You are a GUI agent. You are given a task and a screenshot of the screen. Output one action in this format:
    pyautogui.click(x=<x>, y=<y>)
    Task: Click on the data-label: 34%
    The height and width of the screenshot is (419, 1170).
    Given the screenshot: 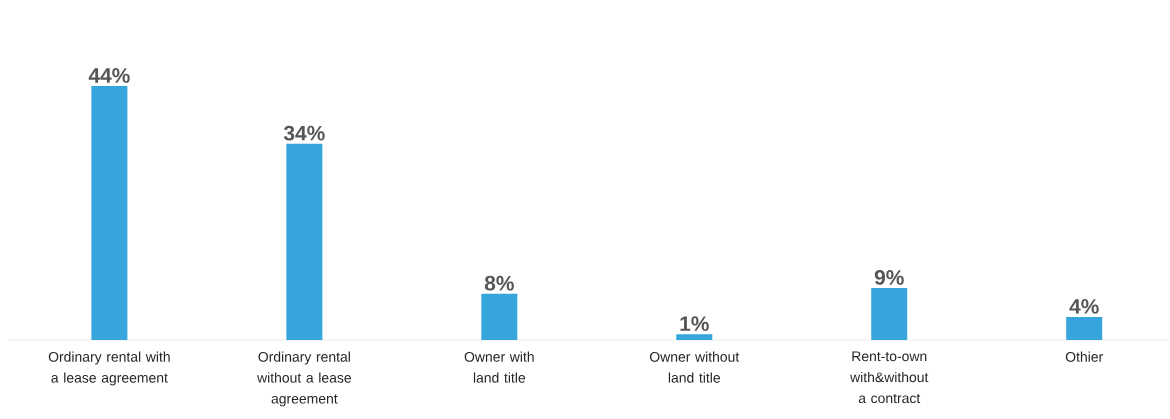 What is the action you would take?
    pyautogui.click(x=304, y=133)
    